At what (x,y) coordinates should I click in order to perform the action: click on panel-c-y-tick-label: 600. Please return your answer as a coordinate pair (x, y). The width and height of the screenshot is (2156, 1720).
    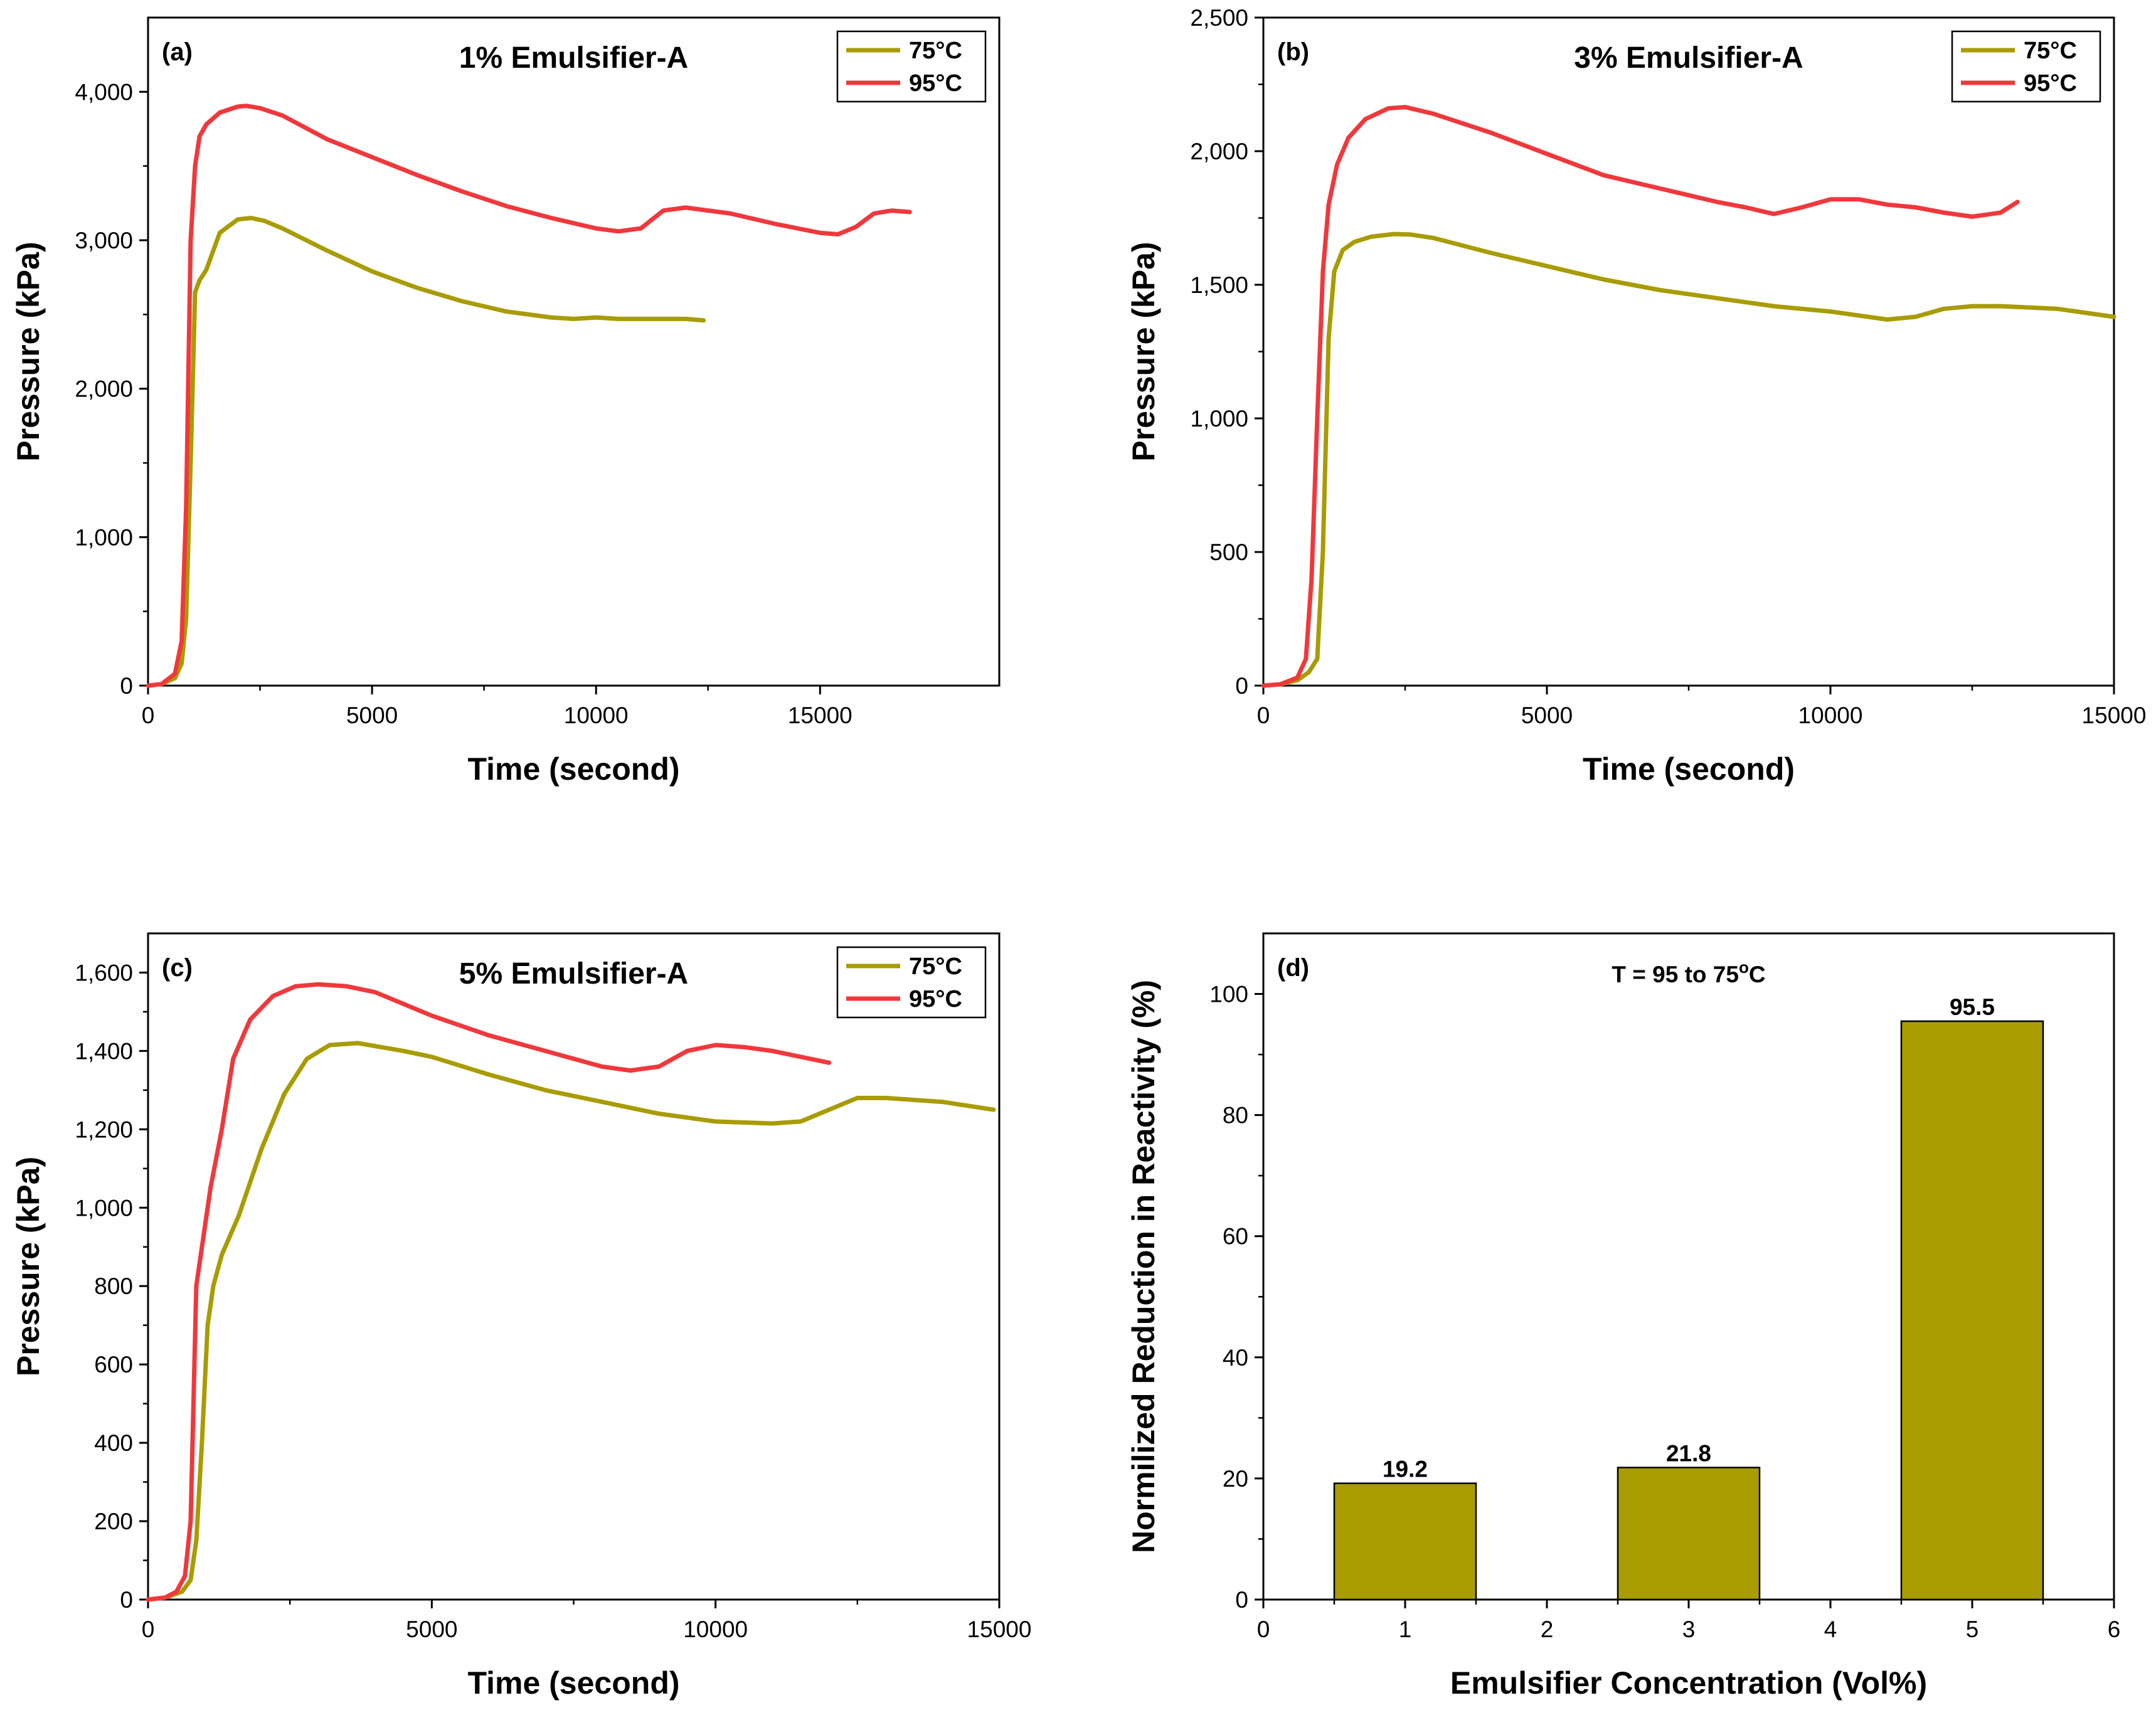
    Looking at the image, I should click on (113, 1365).